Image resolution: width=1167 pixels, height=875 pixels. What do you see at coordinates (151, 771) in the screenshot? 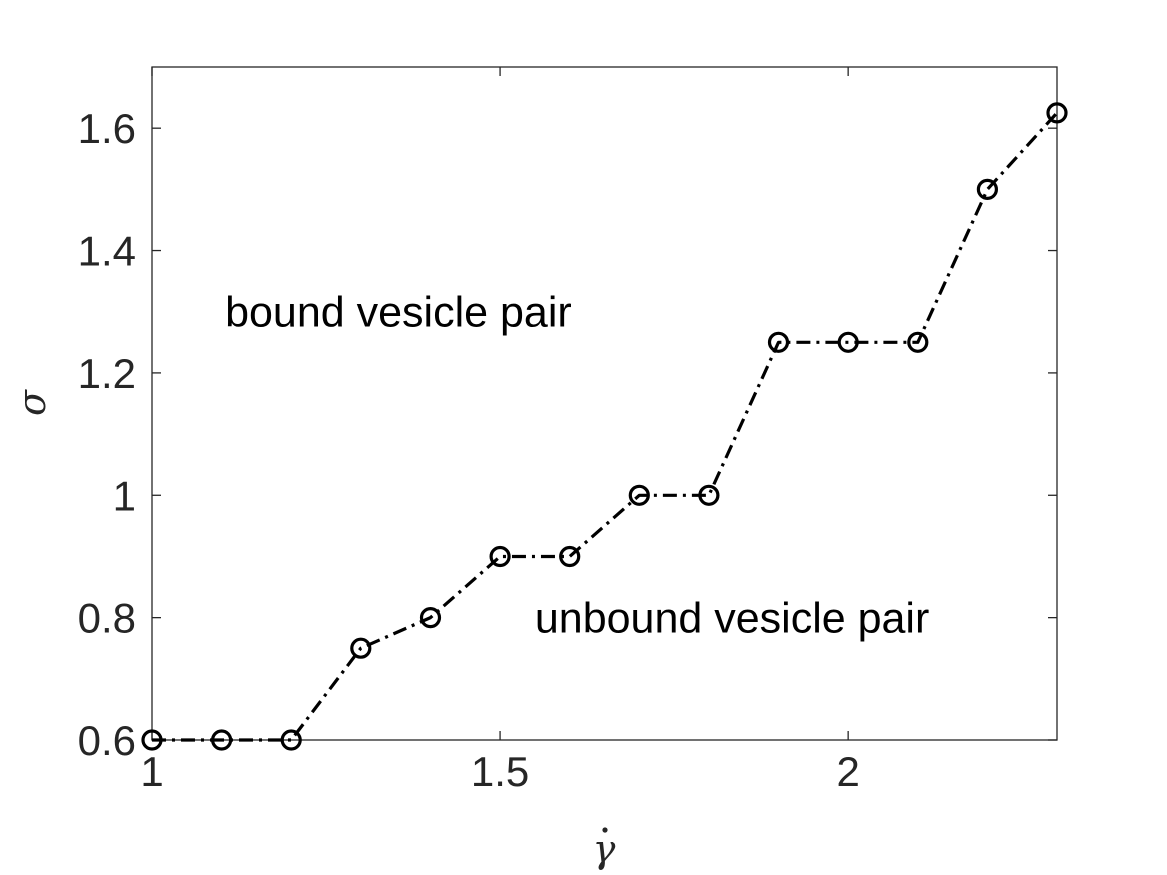
I see `x-tick-label: 1` at bounding box center [151, 771].